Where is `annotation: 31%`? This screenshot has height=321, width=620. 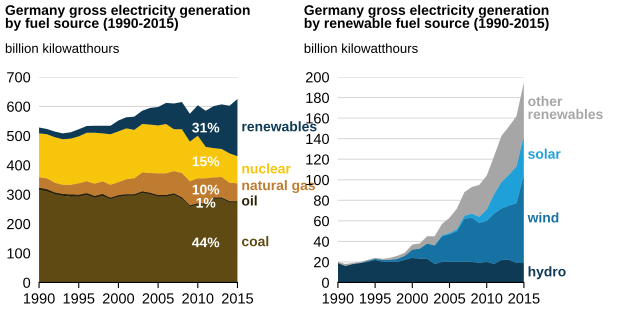 annotation: 31% is located at coordinates (206, 127).